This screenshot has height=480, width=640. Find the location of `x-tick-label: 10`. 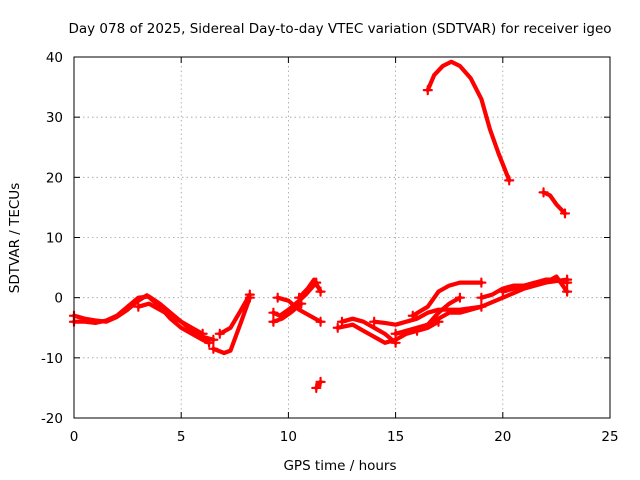

x-tick-label: 10 is located at coordinates (288, 437).